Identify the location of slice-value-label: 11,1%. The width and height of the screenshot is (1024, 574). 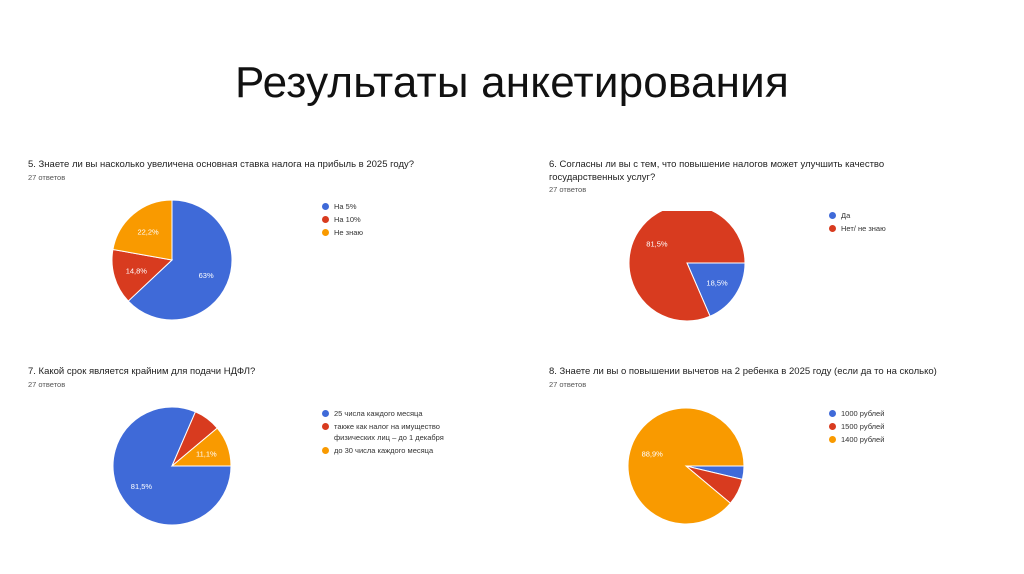
(206, 454).